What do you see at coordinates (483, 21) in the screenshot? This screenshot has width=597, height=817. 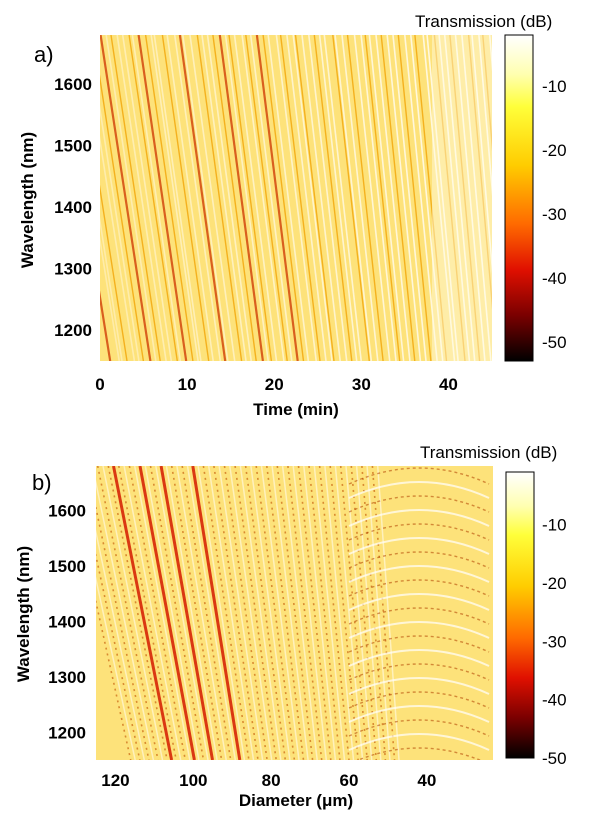 I see `panel-a-colorbar-title: Transmission (dB)` at bounding box center [483, 21].